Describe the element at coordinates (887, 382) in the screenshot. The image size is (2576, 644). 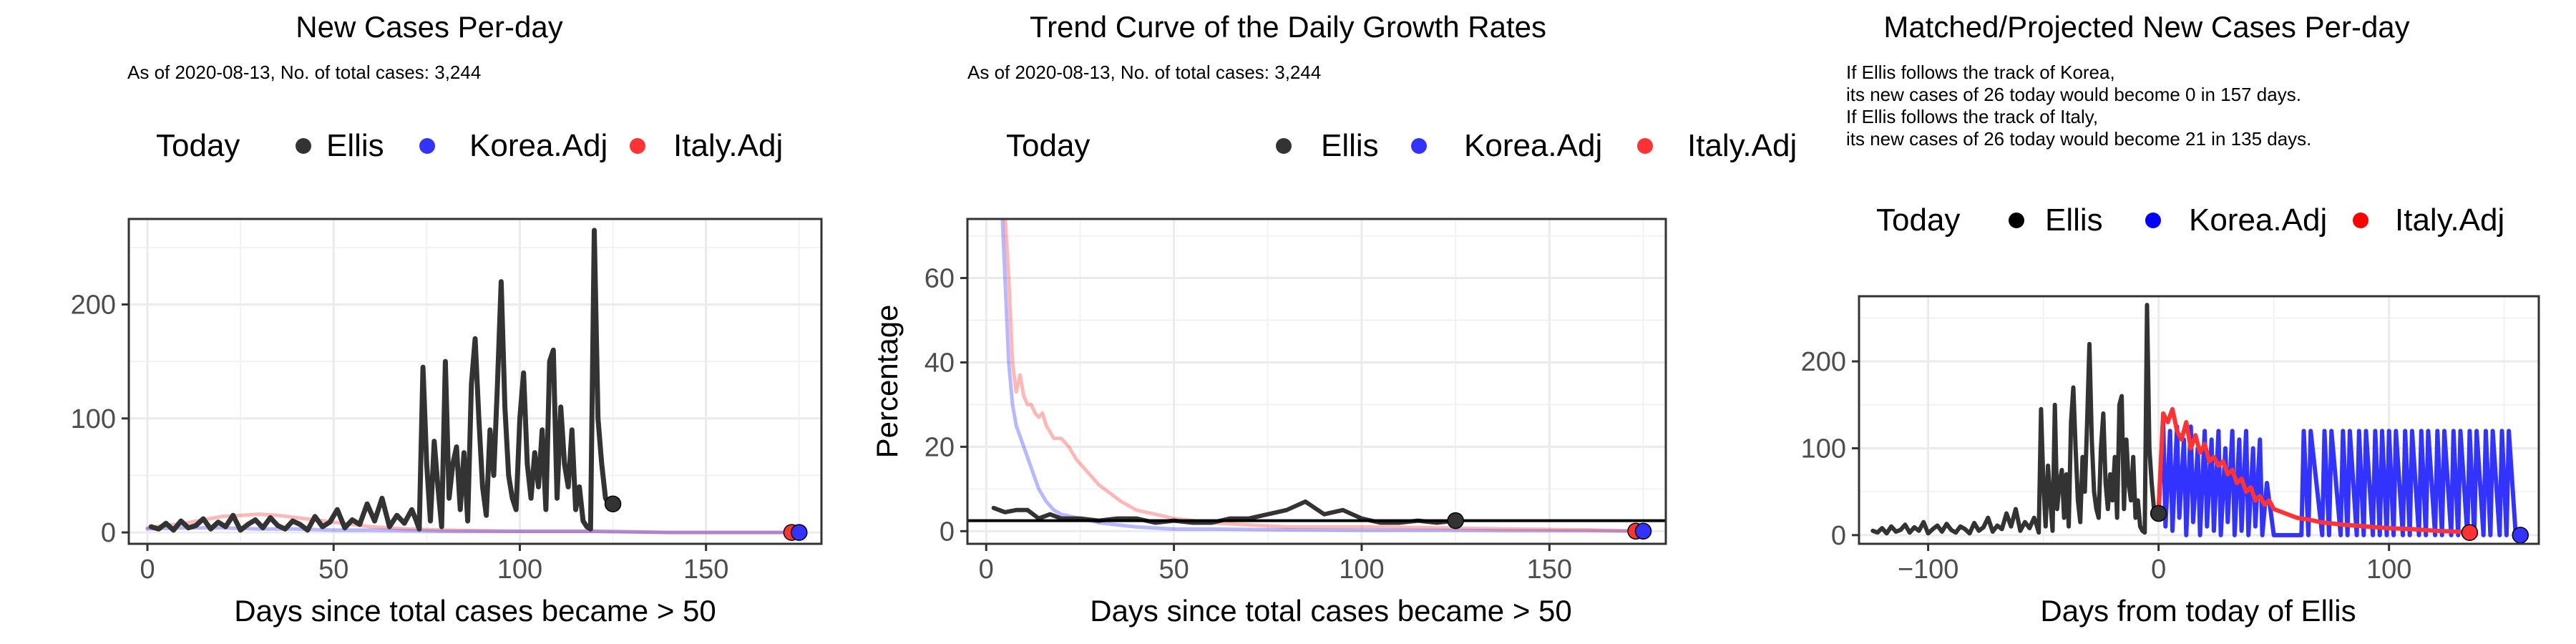
I see `y-axis-label: Percentage` at that location.